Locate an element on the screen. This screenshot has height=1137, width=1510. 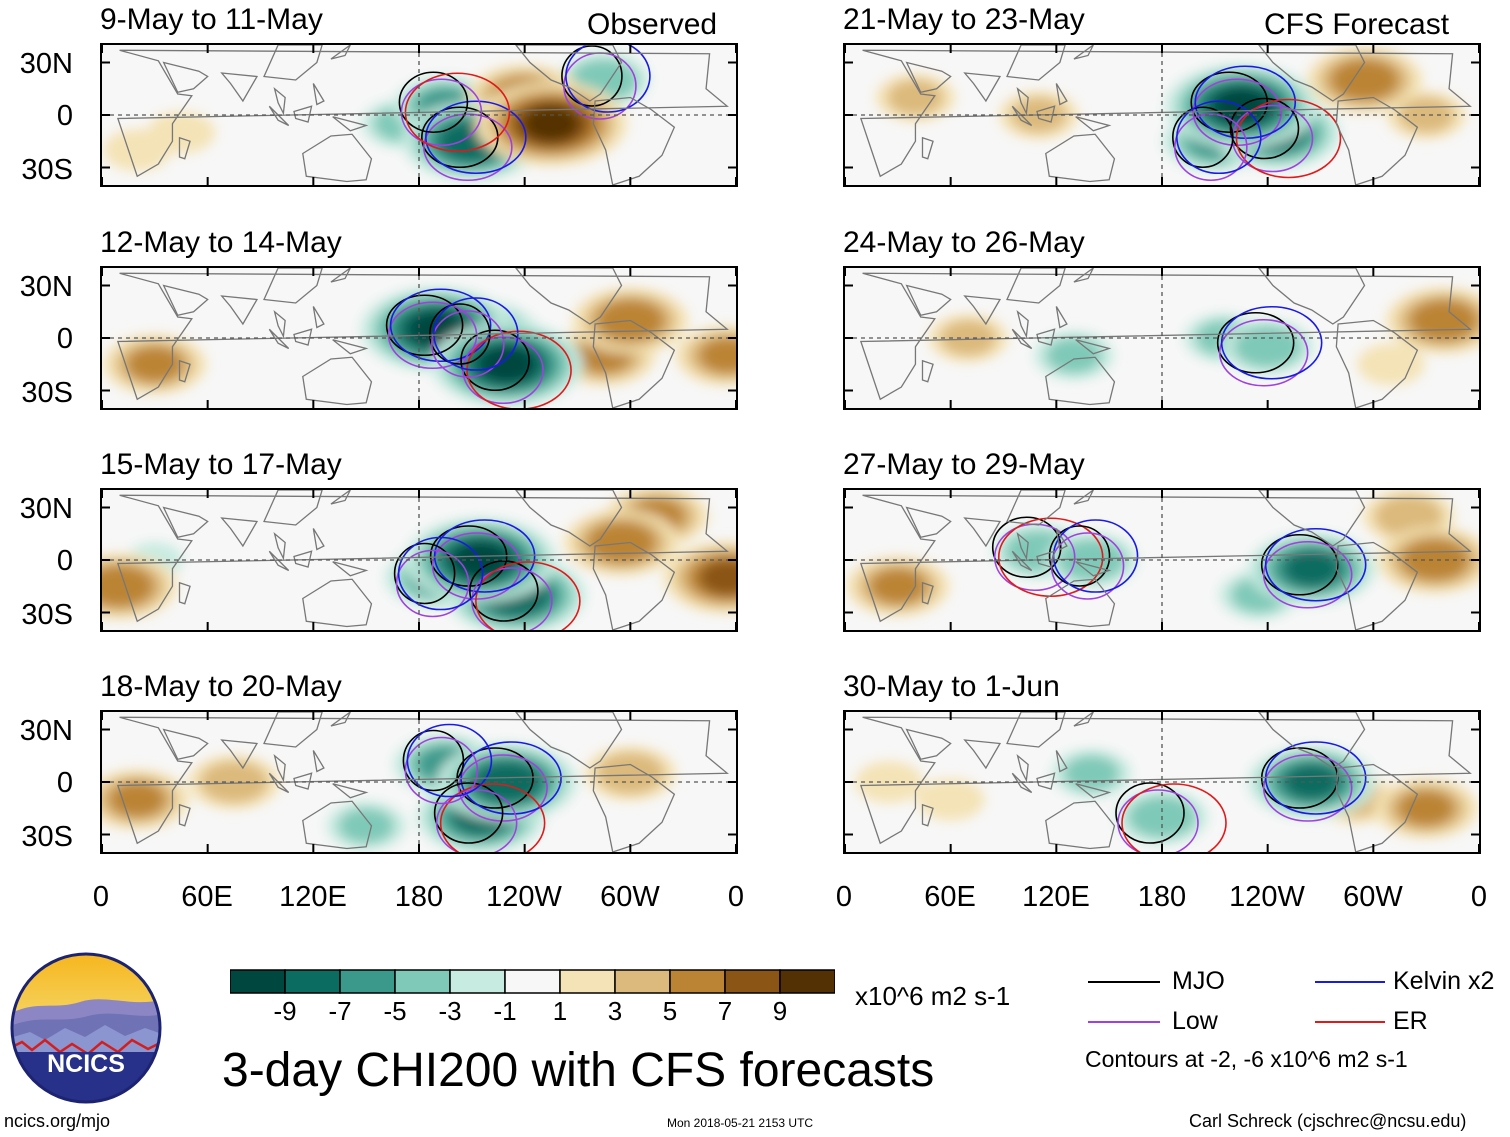
panel-title: 24-May to 26-May is located at coordinates (964, 242).